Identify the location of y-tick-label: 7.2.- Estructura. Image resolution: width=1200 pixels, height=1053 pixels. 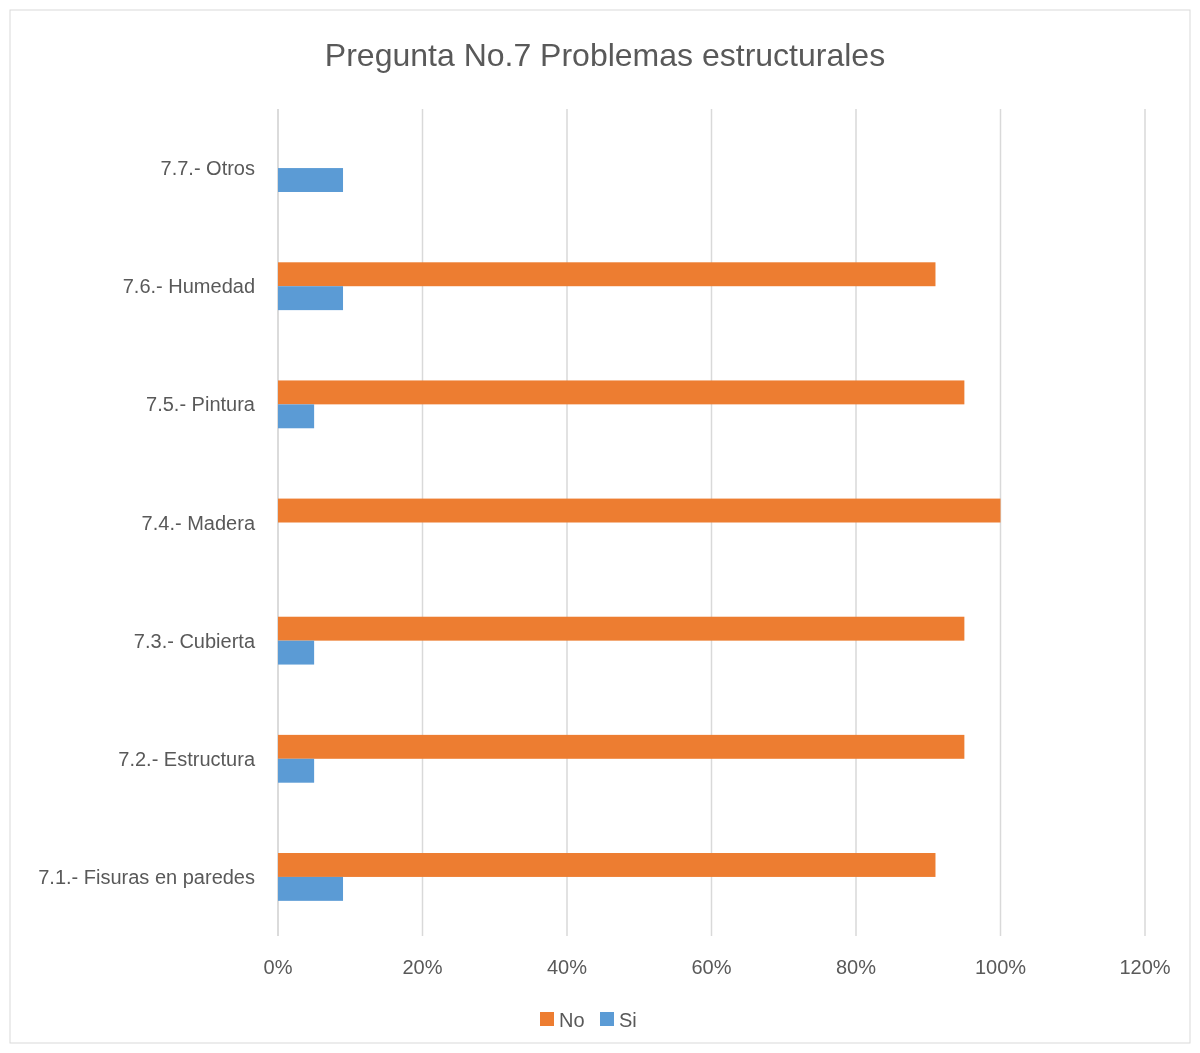
(187, 758).